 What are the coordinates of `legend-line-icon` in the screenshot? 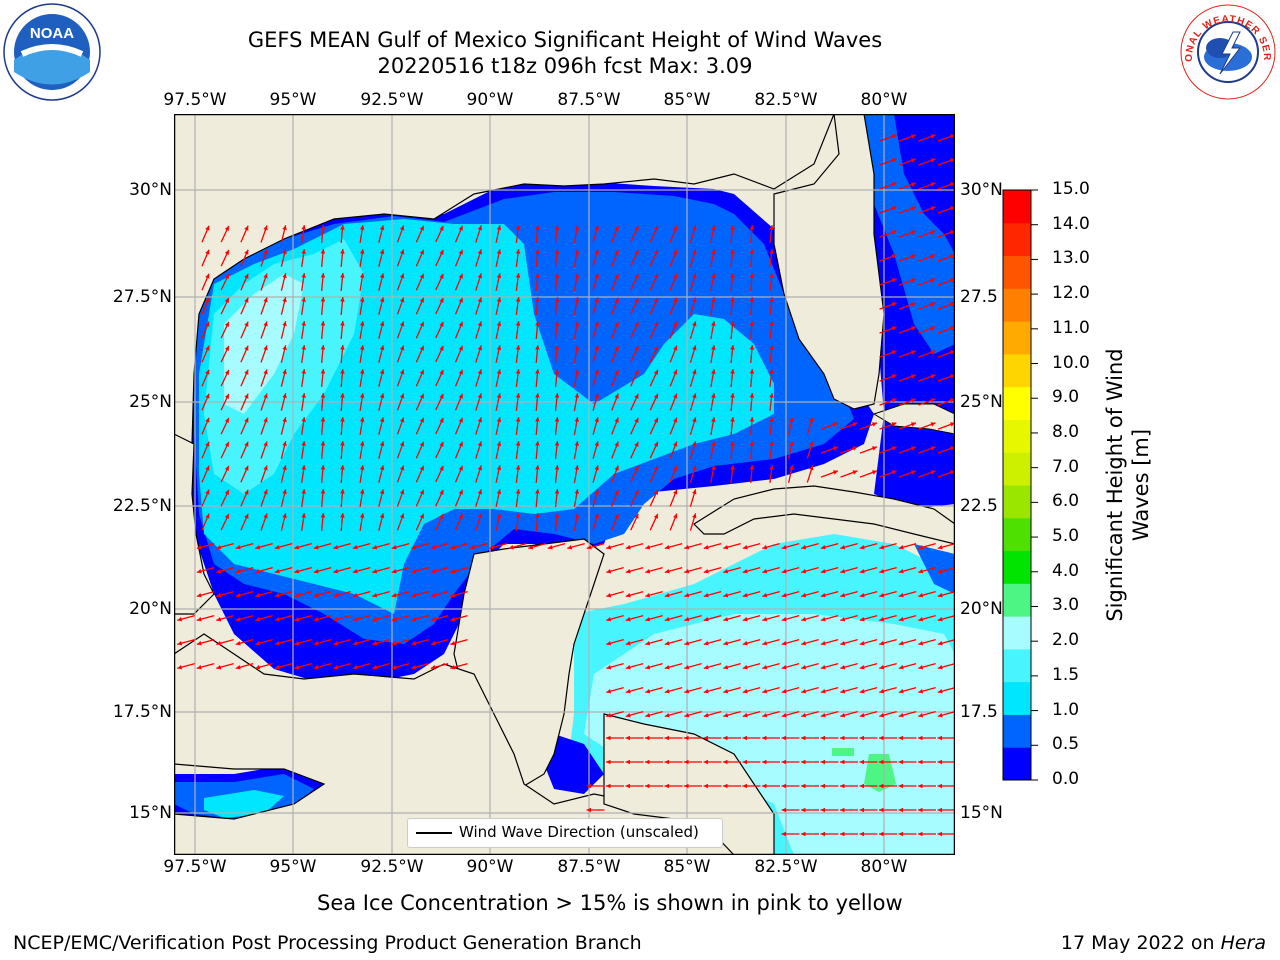 It's located at (434, 833).